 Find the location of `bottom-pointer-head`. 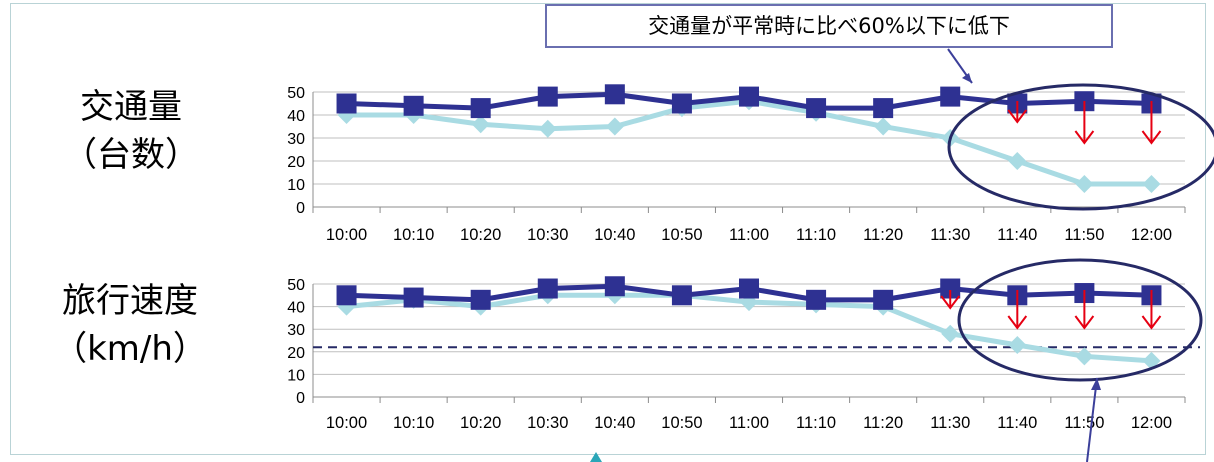

bottom-pointer-head is located at coordinates (1096, 384).